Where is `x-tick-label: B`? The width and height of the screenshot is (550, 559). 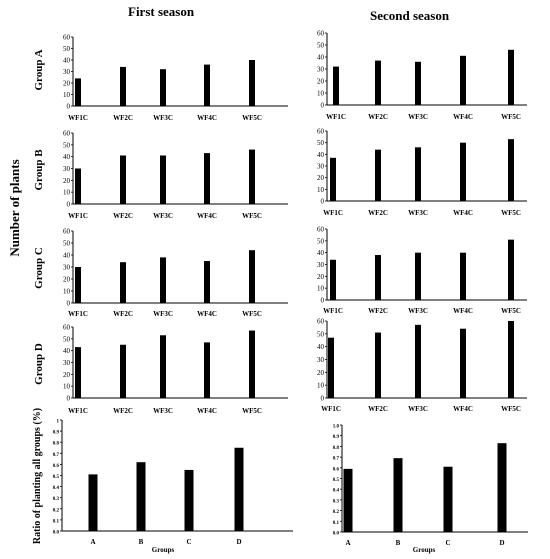 x-tick-label: B is located at coordinates (398, 543).